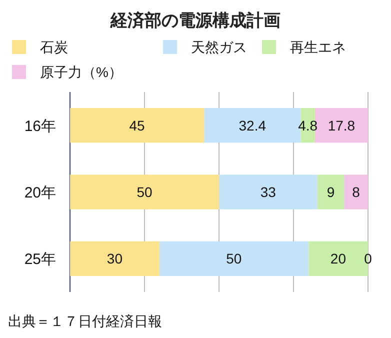 This screenshot has width=391, height=338. I want to click on legend-label: 原子力（%）, so click(81, 72).